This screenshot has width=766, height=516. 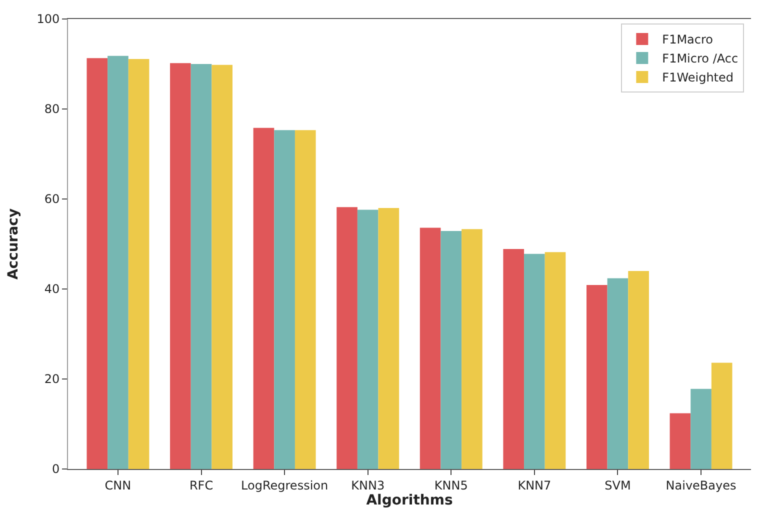 What do you see at coordinates (451, 485) in the screenshot?
I see `x-tick-label: KNN5` at bounding box center [451, 485].